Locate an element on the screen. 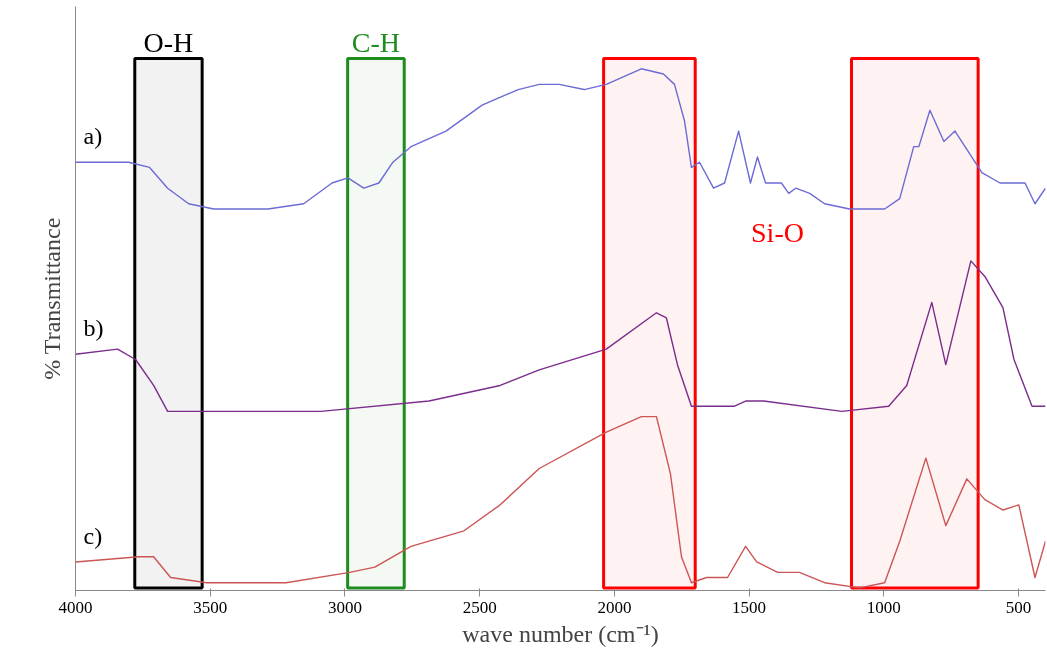  series-label: b) is located at coordinates (93, 328).